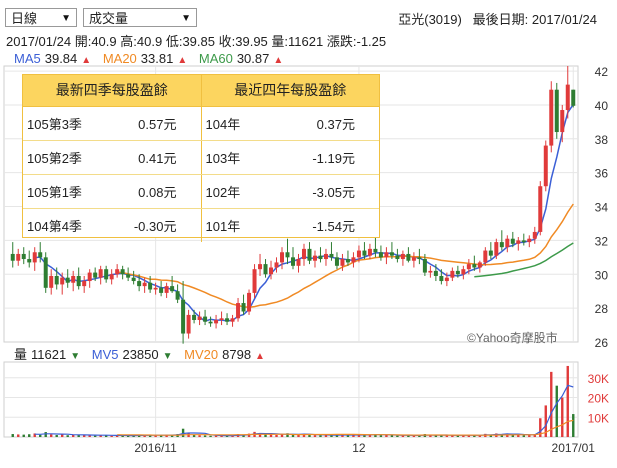 The height and width of the screenshot is (468, 617). I want to click on price-tick-label: 32, so click(602, 241).